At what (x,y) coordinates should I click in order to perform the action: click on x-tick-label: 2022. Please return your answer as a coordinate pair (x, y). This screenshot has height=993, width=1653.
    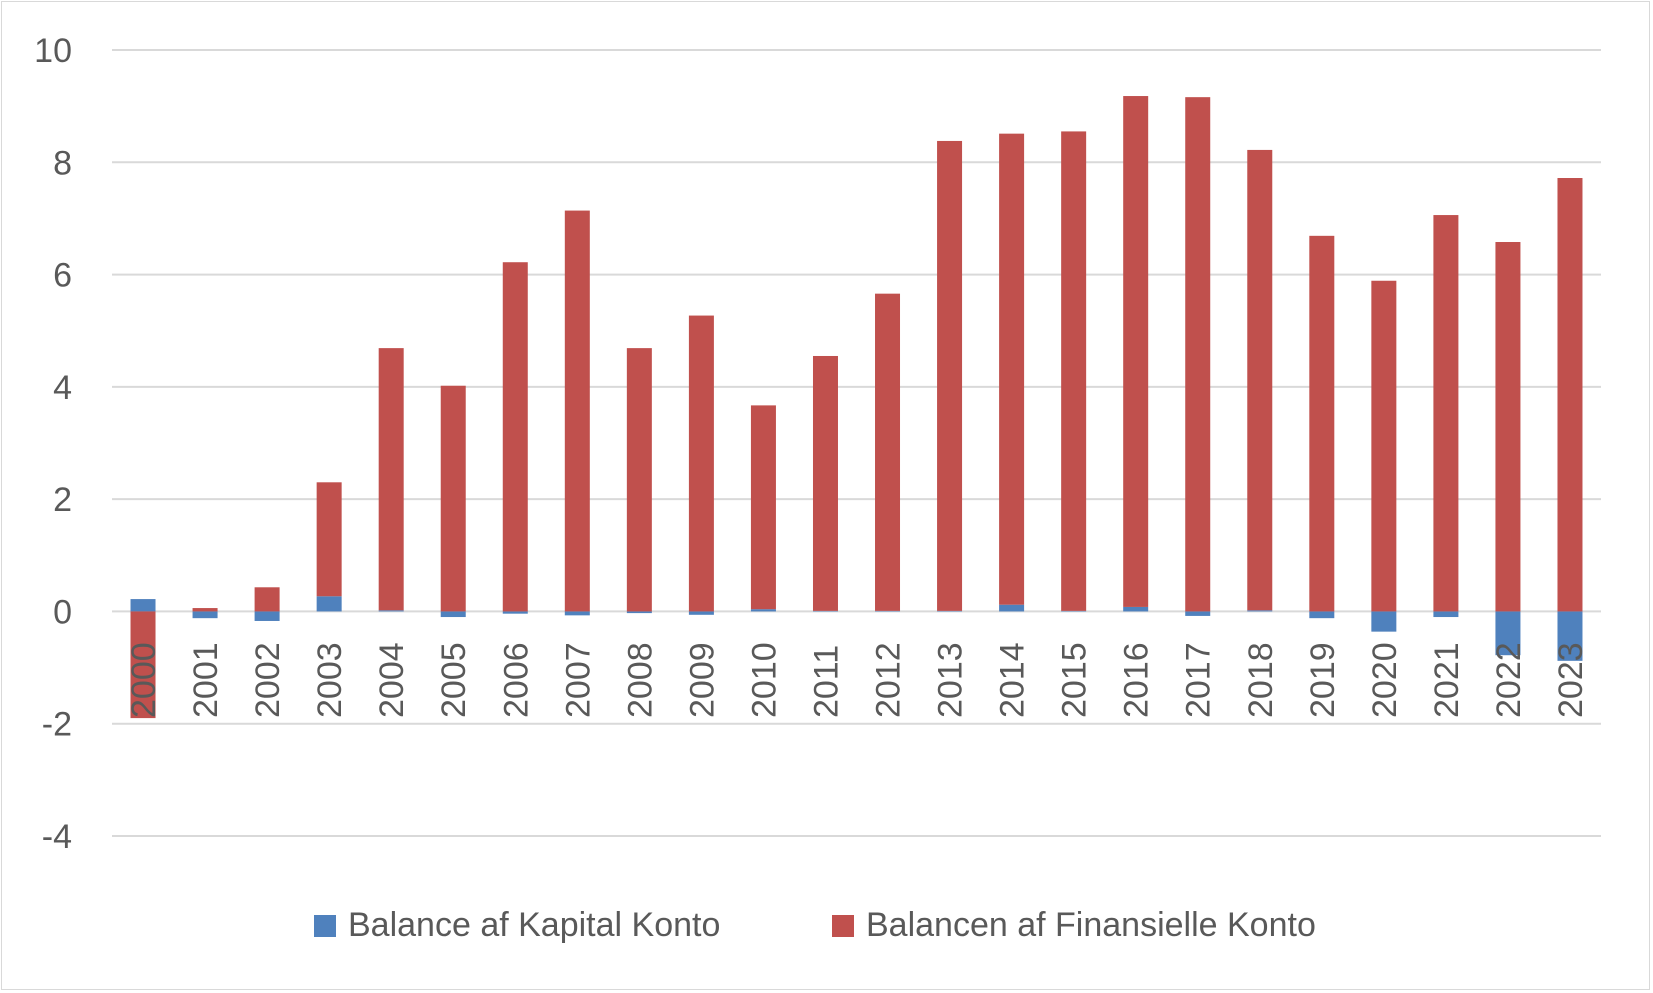
    Looking at the image, I should click on (1509, 680).